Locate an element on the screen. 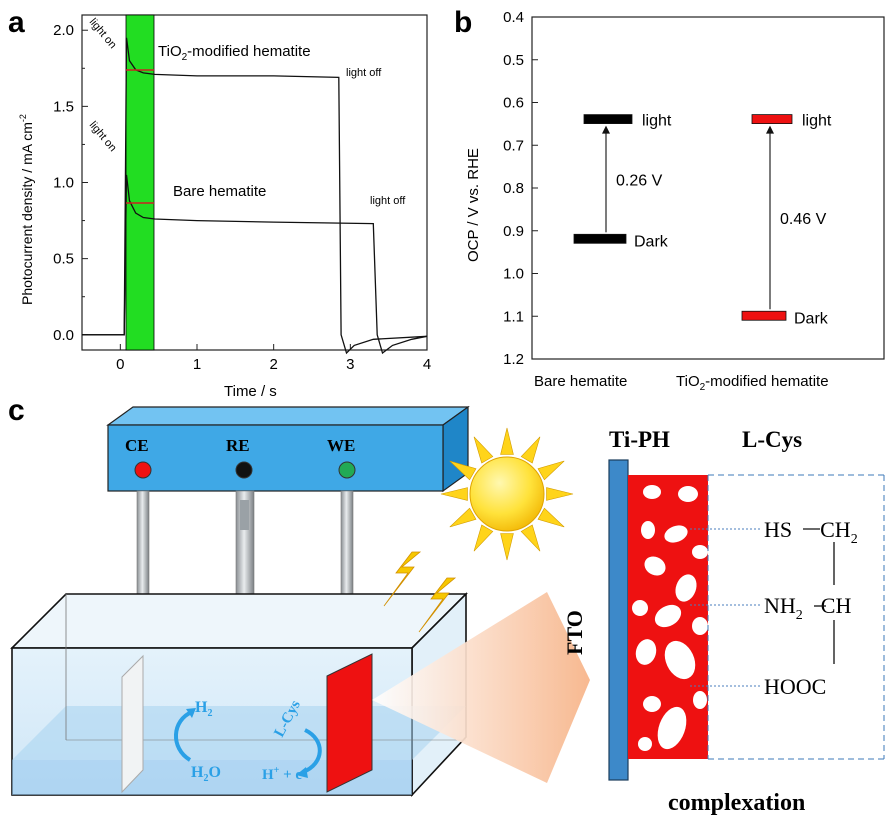 This screenshot has width=889, height=818. x-tick-label: 0 is located at coordinates (120, 364).